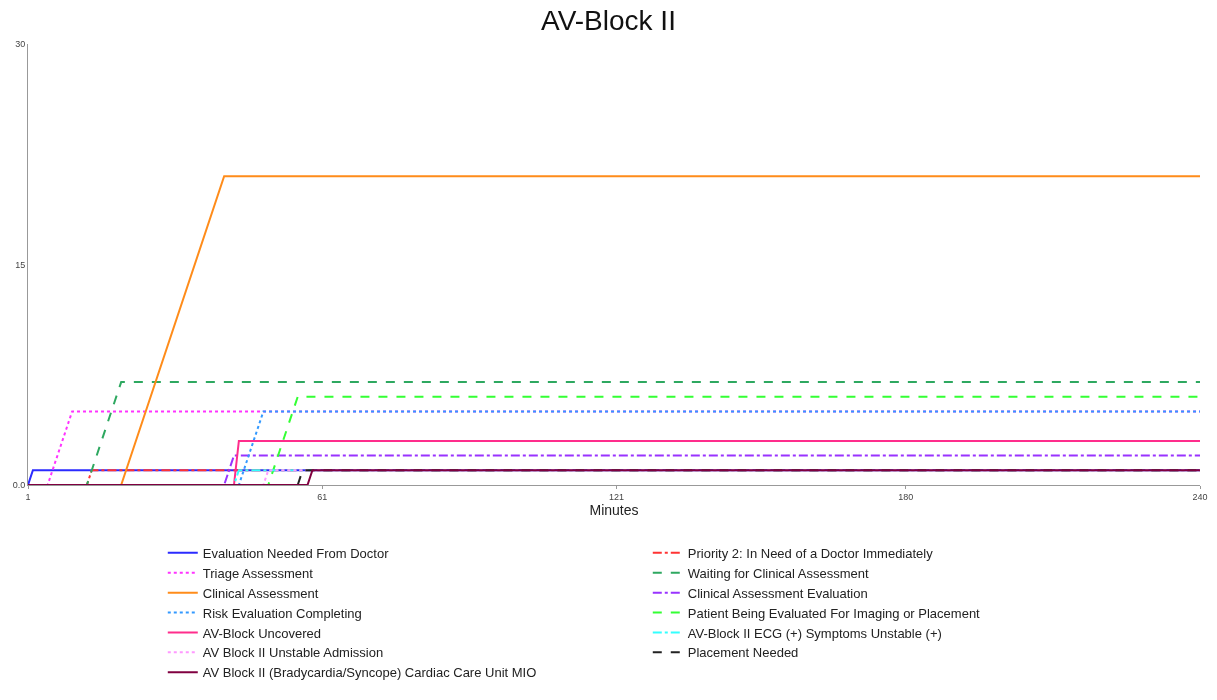 This screenshot has width=1217, height=700. What do you see at coordinates (293, 653) in the screenshot?
I see `legend-label: AV Block II Unstable Admission` at bounding box center [293, 653].